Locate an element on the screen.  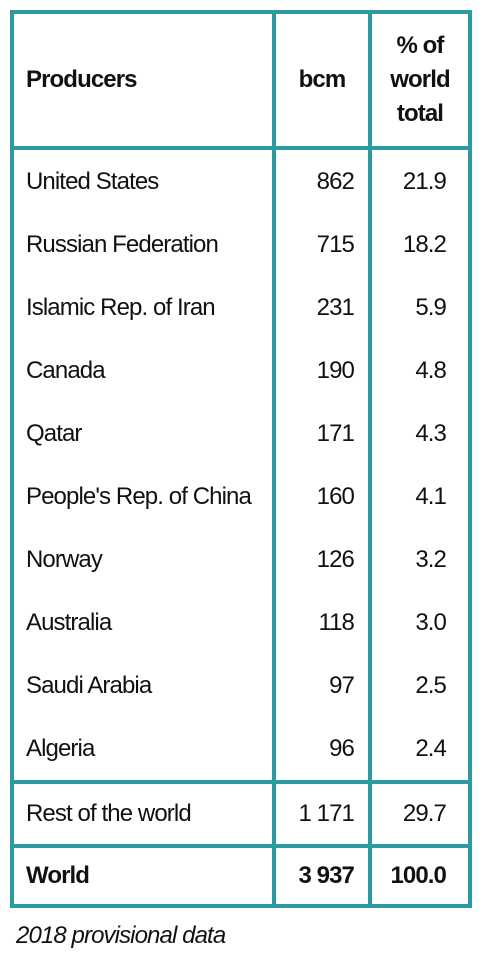
table-cell: 171 is located at coordinates (322, 433).